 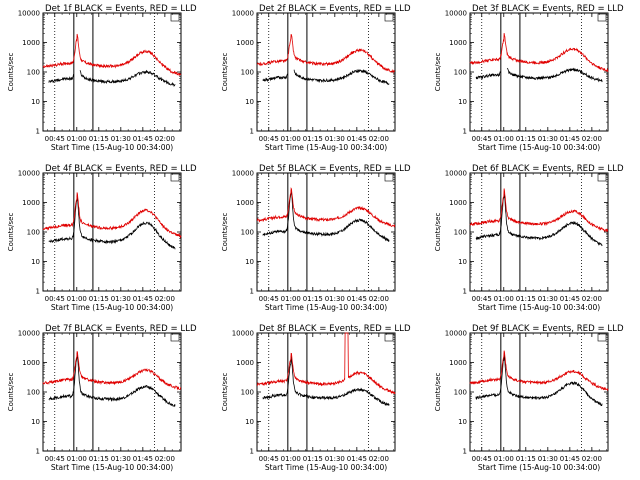 What do you see at coordinates (335, 329) in the screenshot?
I see `chart-title: Det 8f BLACK = Events, RED = LLD` at bounding box center [335, 329].